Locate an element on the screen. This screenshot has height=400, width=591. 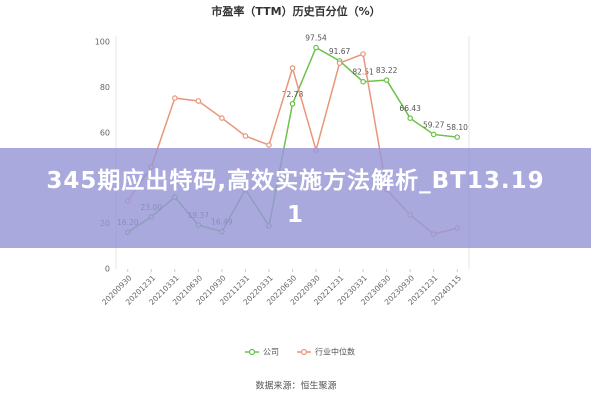
value-label: 59.27 is located at coordinates (434, 124).